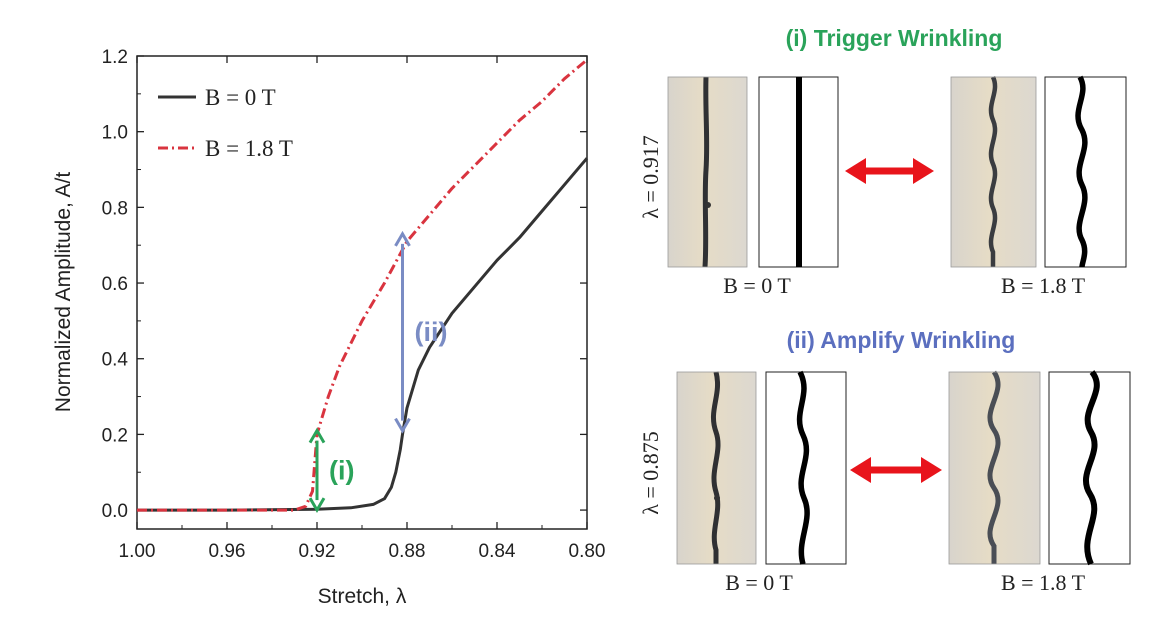 The height and width of the screenshot is (642, 1175). What do you see at coordinates (431, 332) in the screenshot?
I see `annotation-ii-label: (ii)` at bounding box center [431, 332].